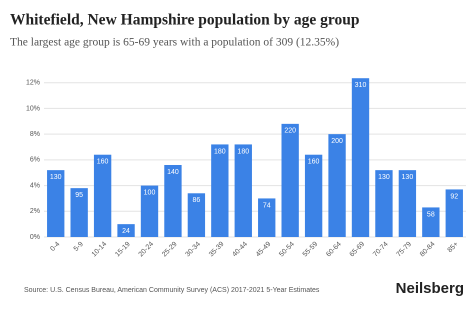 This screenshot has height=316, width=474. I want to click on brand-logo: Neilsberg, so click(430, 288).